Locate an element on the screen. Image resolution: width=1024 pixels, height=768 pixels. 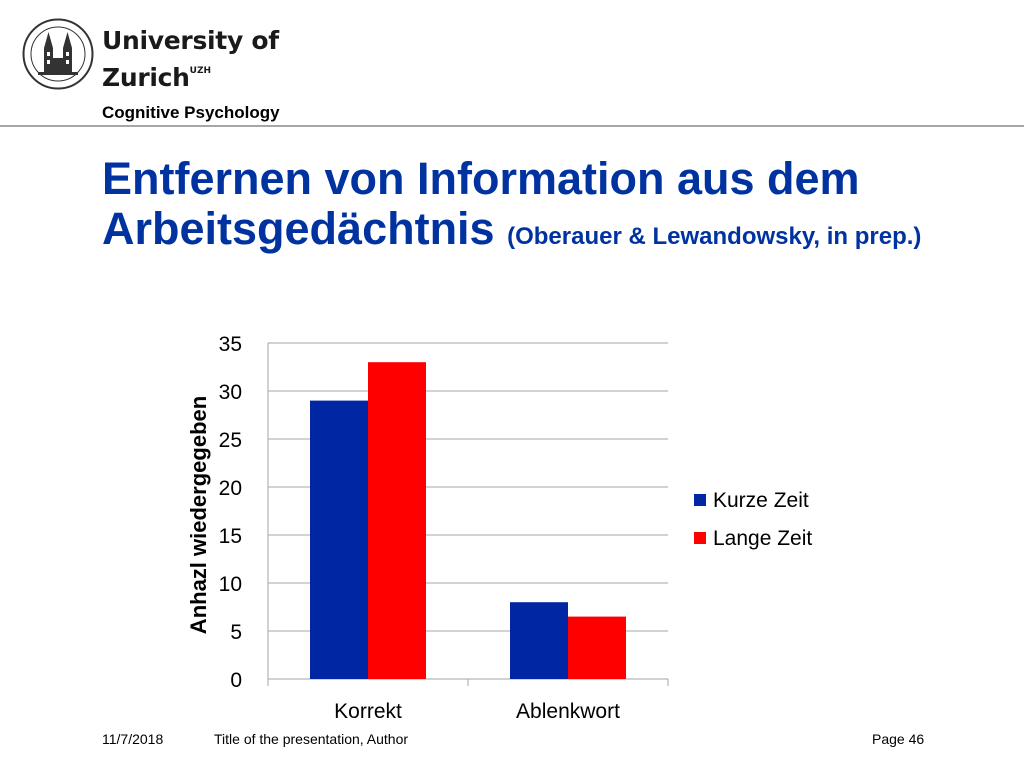
x-tick-label: Korrekt is located at coordinates (368, 711).